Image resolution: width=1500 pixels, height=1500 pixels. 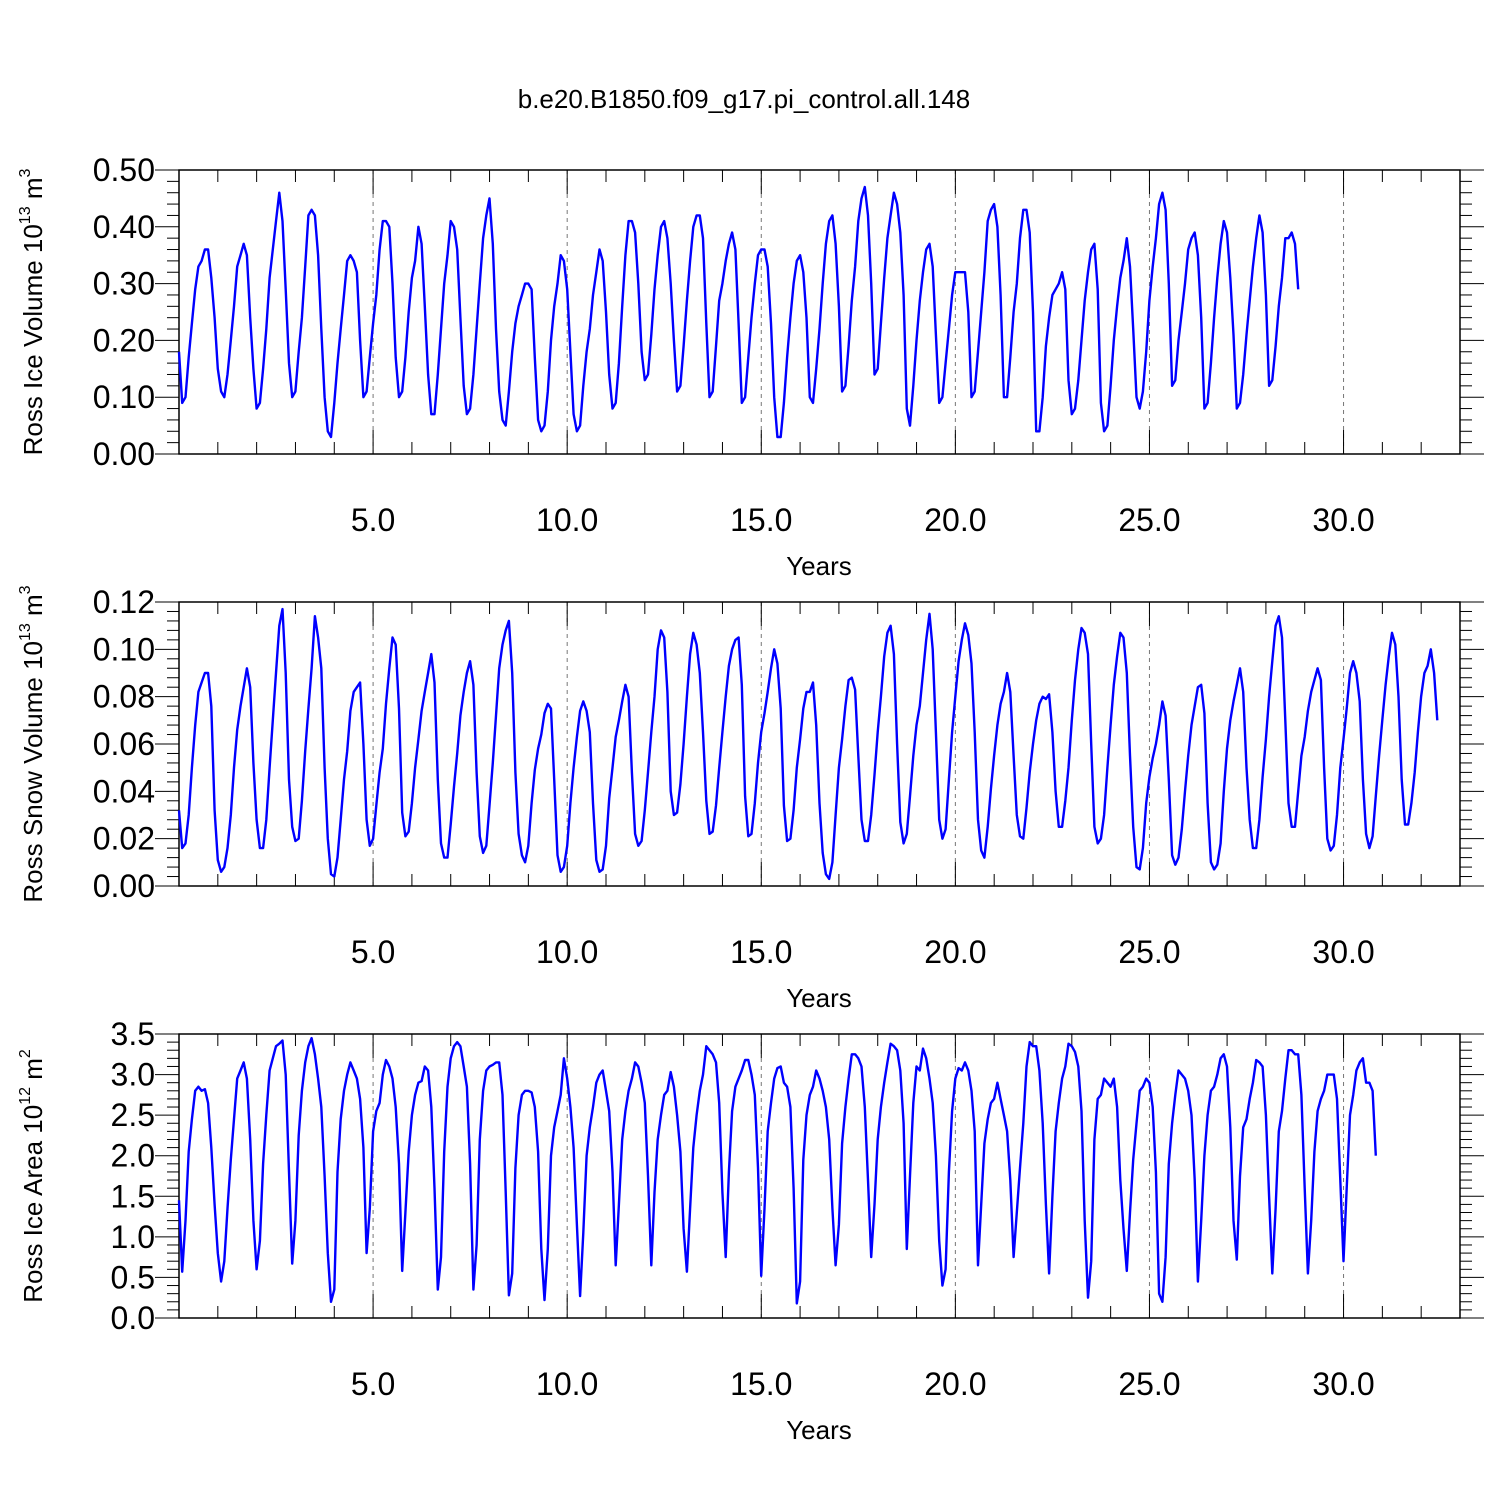 I want to click on series-line-ice-area, so click(x=777, y=1170).